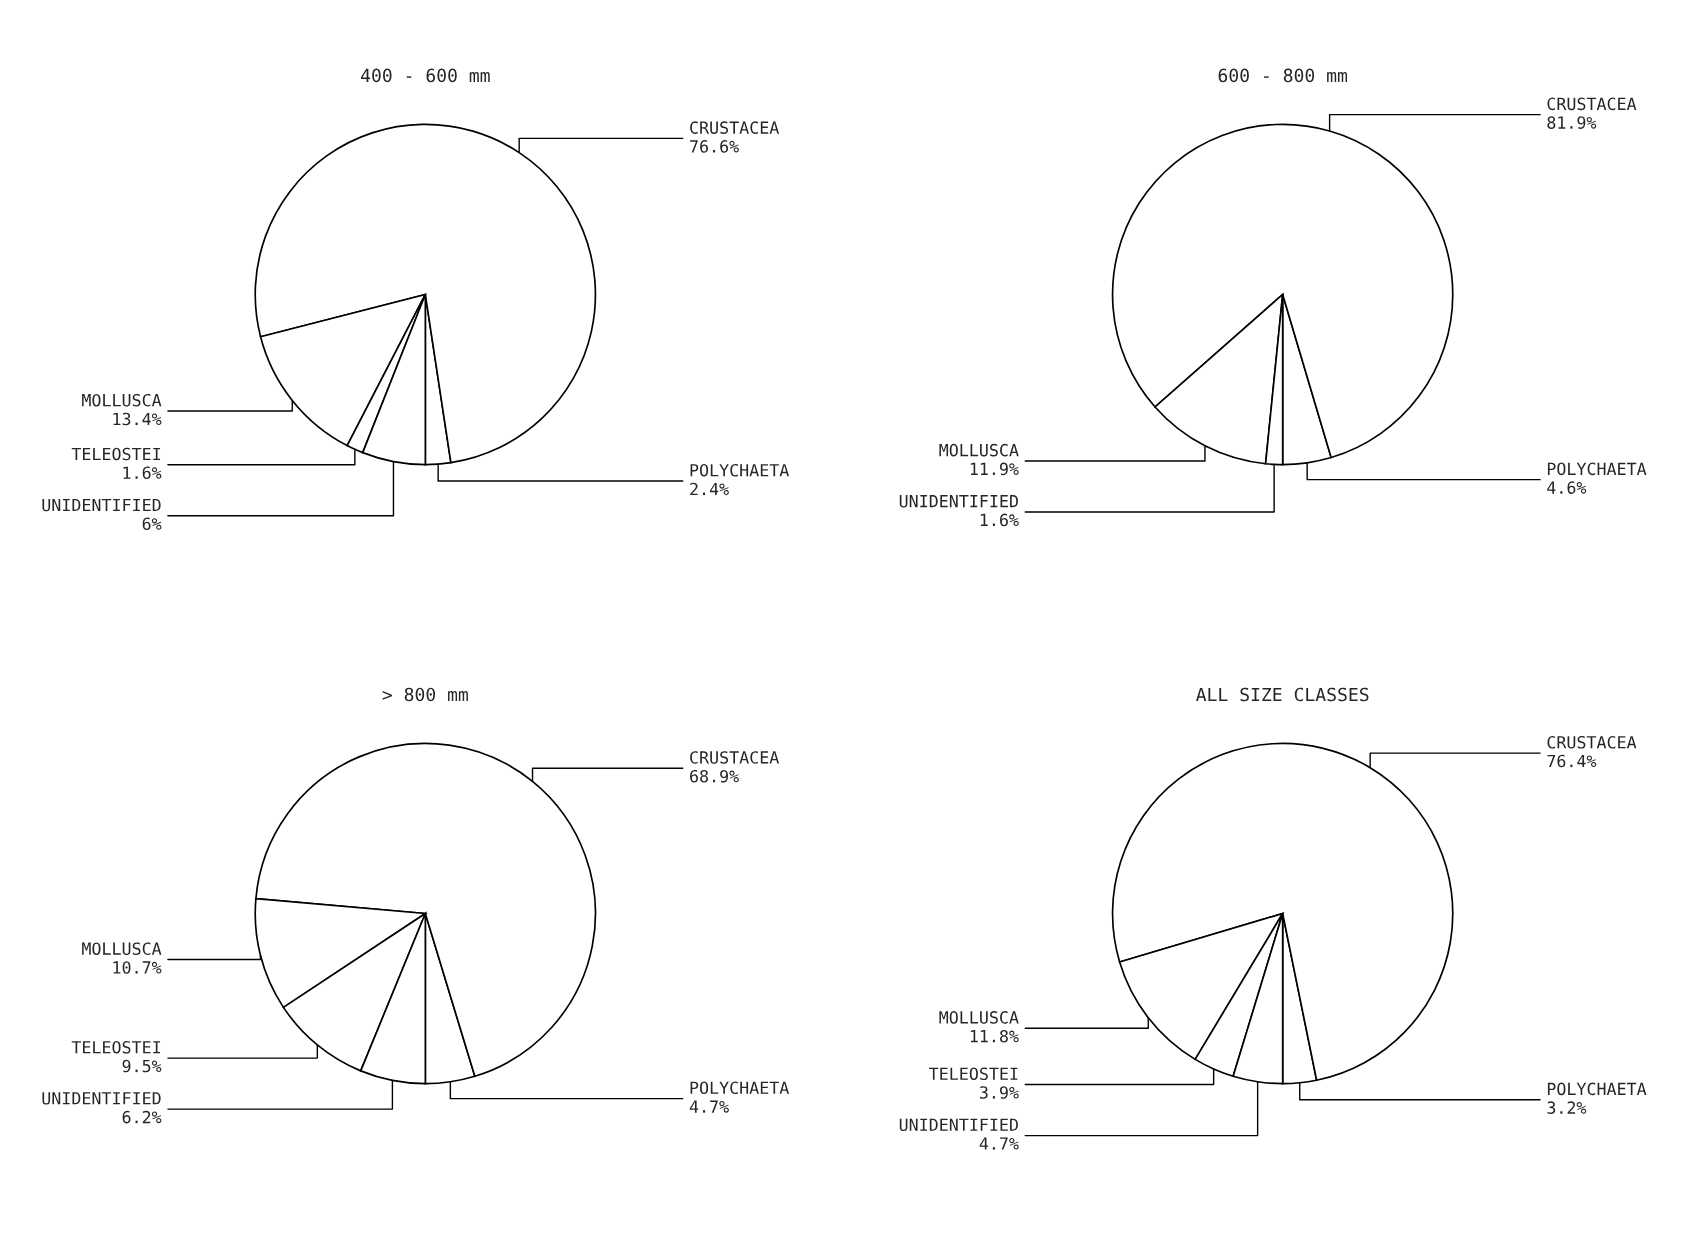  I want to click on chart-title: > 800 mm, so click(425, 694).